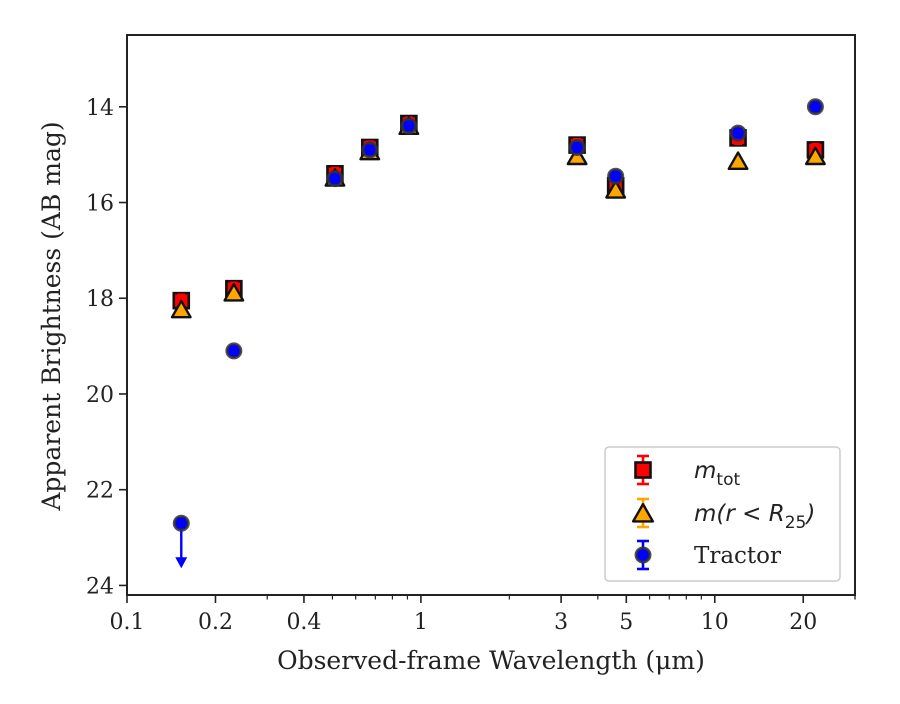 The height and width of the screenshot is (704, 900). What do you see at coordinates (100, 299) in the screenshot?
I see `y-tick-label: 18` at bounding box center [100, 299].